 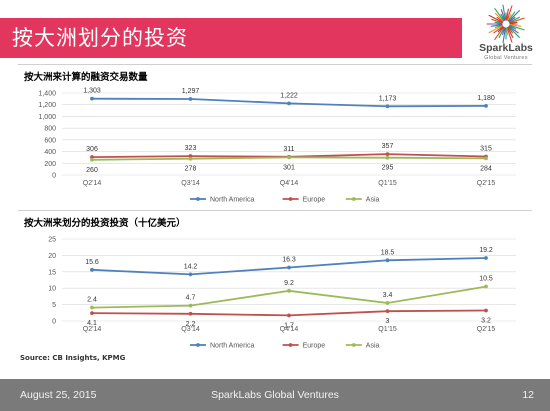 I want to click on data-label-north-america: 14.2, so click(x=191, y=266).